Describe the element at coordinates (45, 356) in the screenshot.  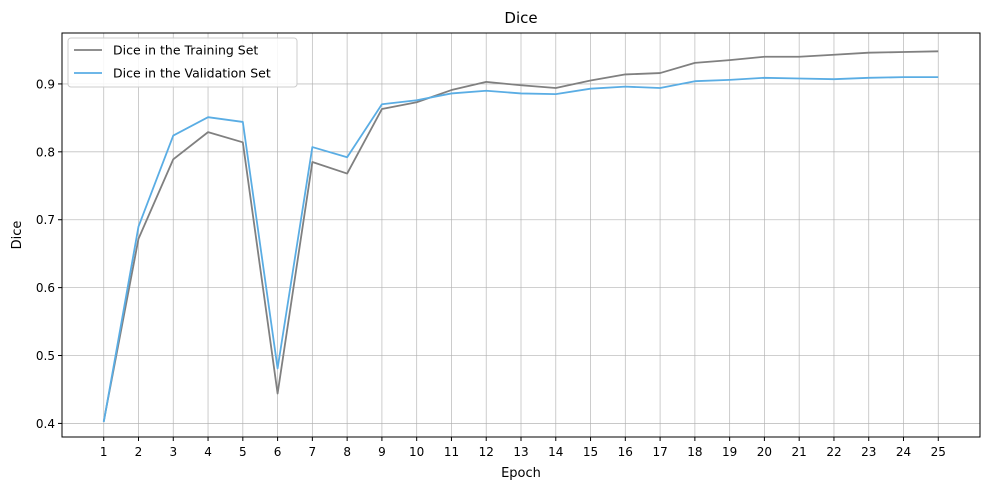
I see `y-tick-label: 0.5` at that location.